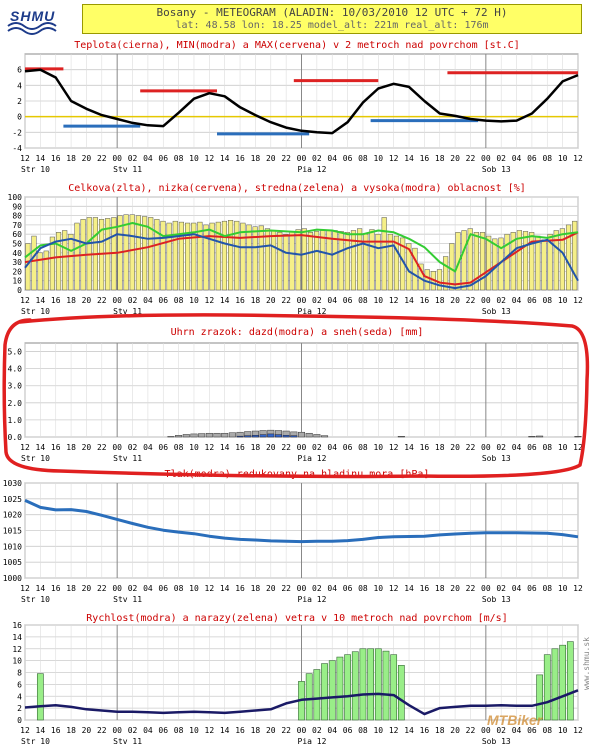 The height and width of the screenshot is (744, 594). What do you see at coordinates (271, 730) in the screenshot?
I see `wind-x-tick-label: 20` at bounding box center [271, 730].